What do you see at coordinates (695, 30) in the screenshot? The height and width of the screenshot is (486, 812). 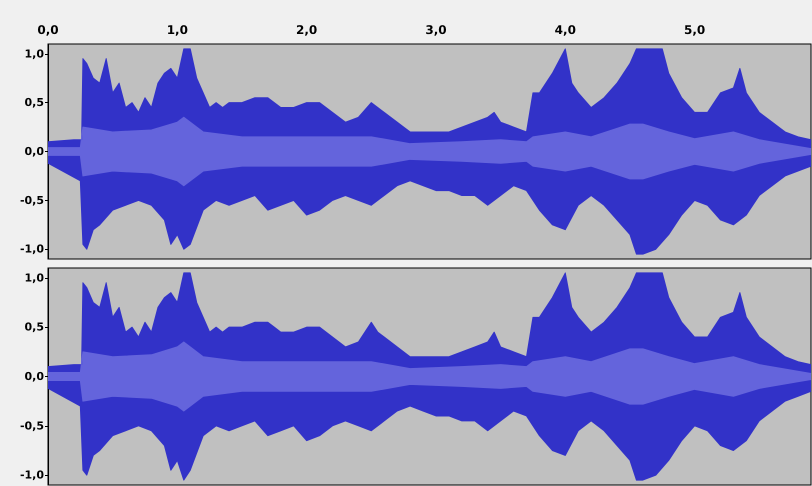 I see `x-tick-label: 5,0` at bounding box center [695, 30].